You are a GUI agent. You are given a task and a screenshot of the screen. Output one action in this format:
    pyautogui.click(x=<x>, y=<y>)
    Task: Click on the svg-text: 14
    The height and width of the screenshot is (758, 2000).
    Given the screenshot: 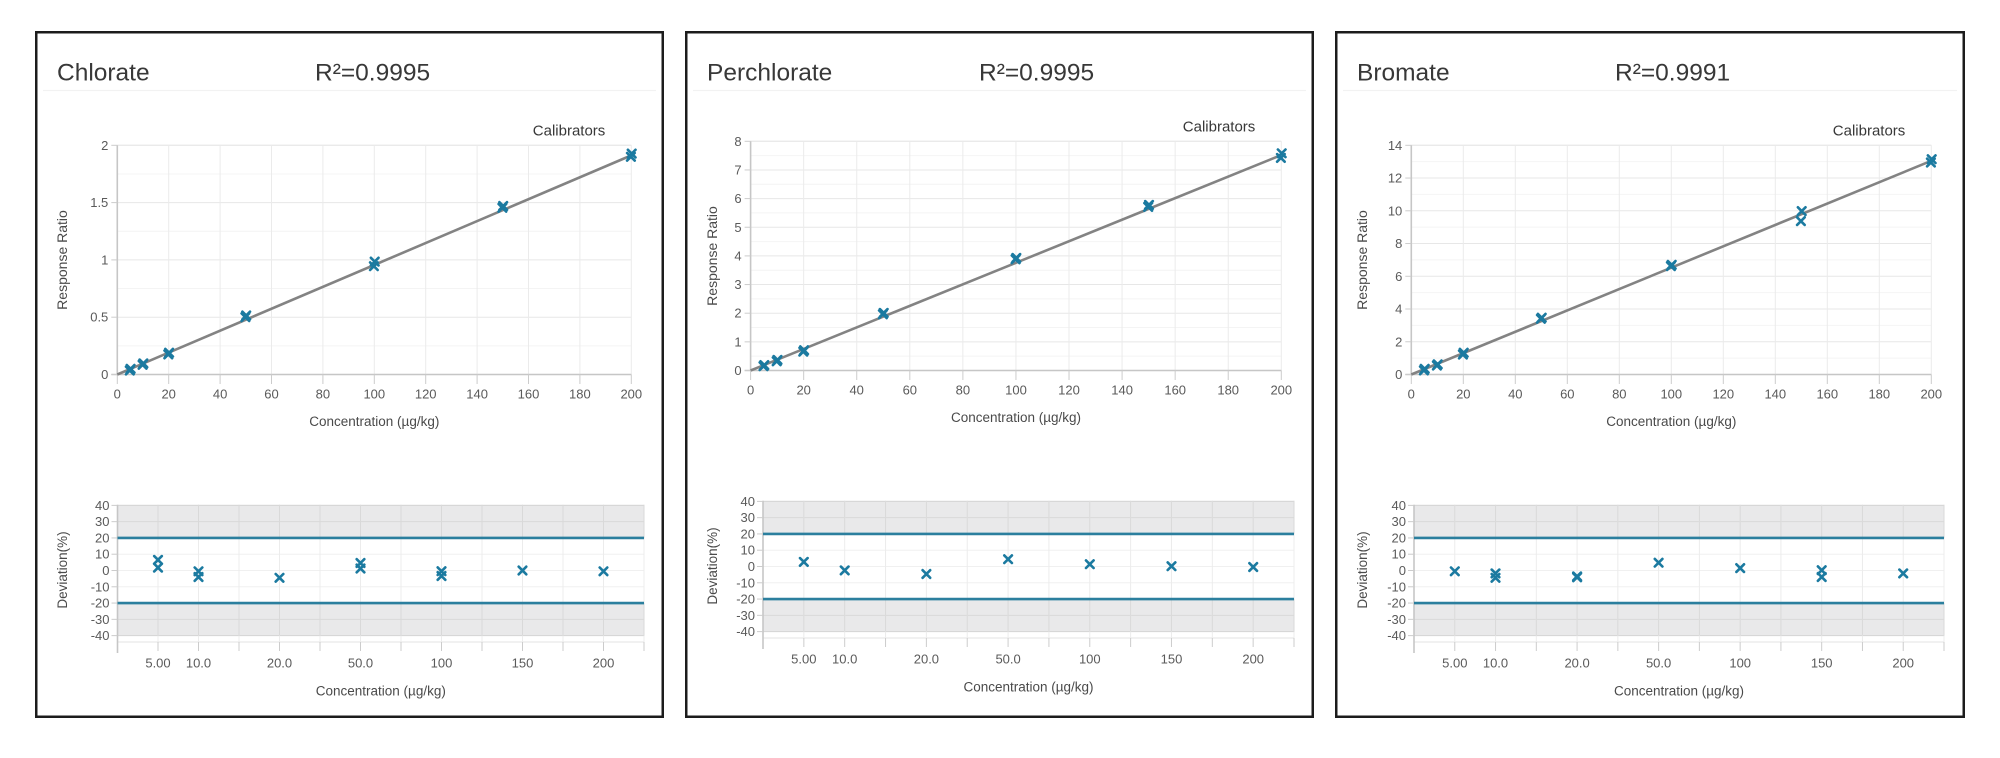 What is the action you would take?
    pyautogui.click(x=1395, y=145)
    